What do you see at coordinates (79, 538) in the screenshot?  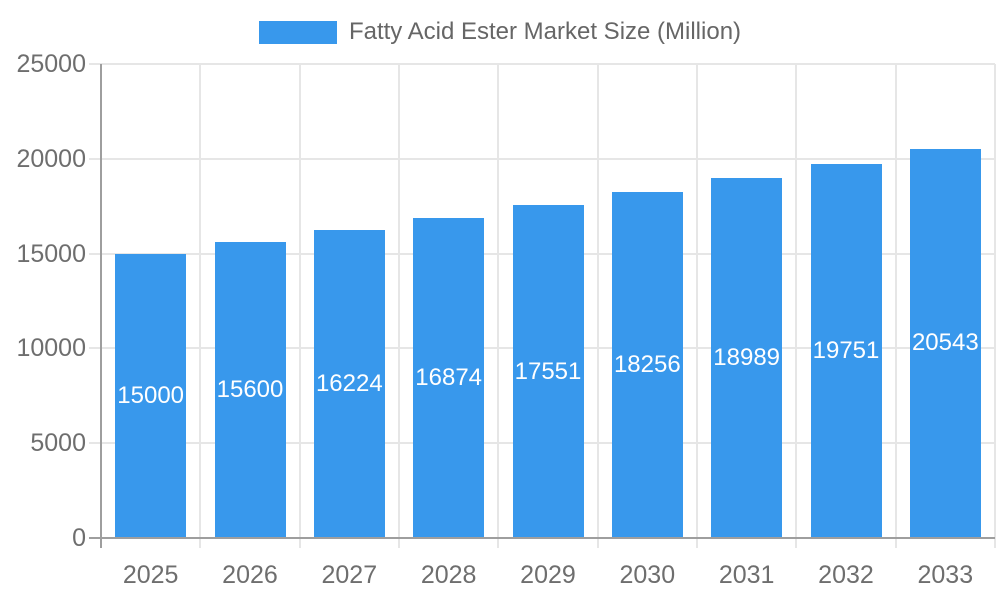 I see `y-tick-label: 0` at bounding box center [79, 538].